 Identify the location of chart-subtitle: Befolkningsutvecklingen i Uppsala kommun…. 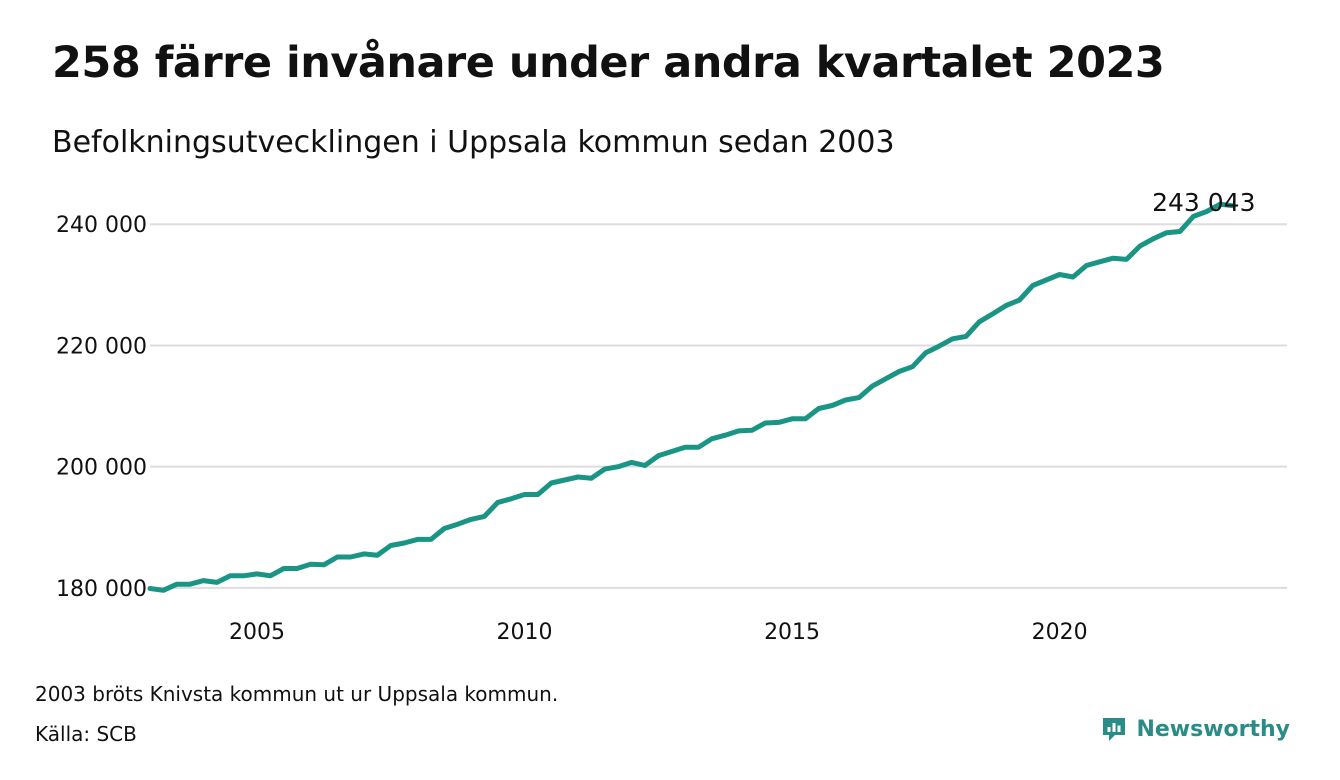
(473, 142).